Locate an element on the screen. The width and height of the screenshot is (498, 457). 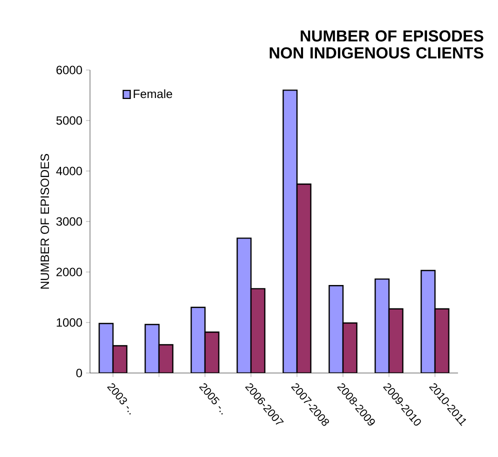
y-tick-label: 5000 is located at coordinates (69, 120).